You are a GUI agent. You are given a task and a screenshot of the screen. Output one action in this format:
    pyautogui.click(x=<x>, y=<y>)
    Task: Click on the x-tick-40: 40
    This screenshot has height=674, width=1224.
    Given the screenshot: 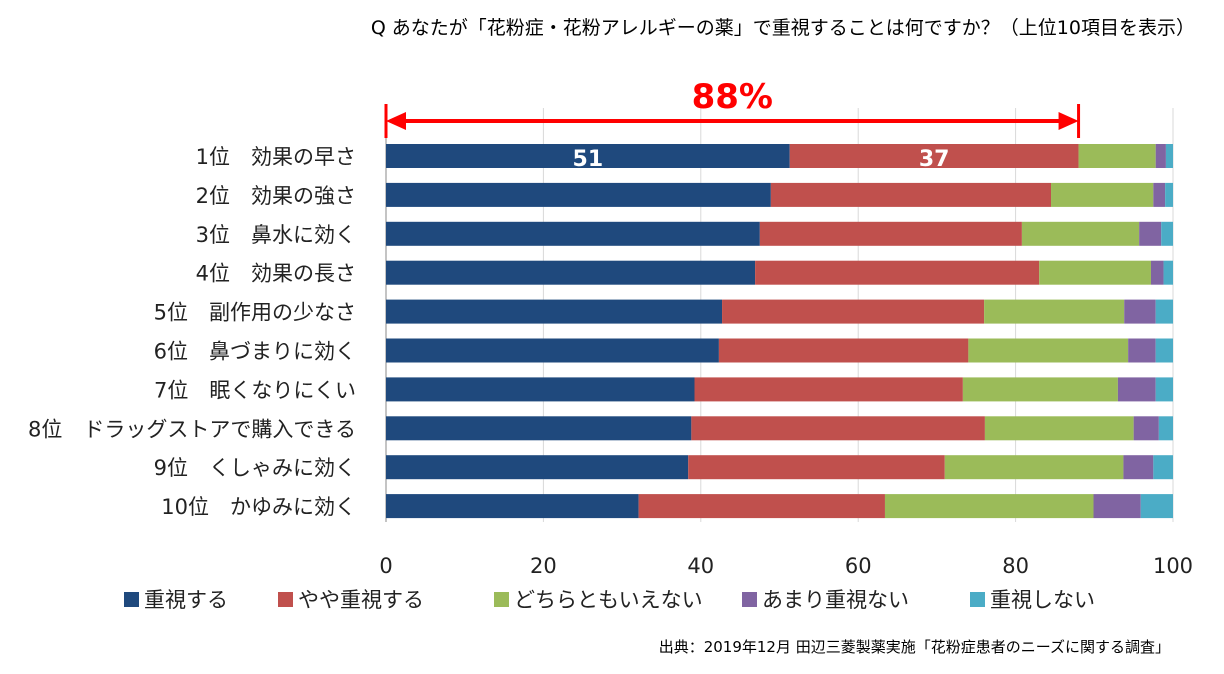 What is the action you would take?
    pyautogui.click(x=700, y=566)
    